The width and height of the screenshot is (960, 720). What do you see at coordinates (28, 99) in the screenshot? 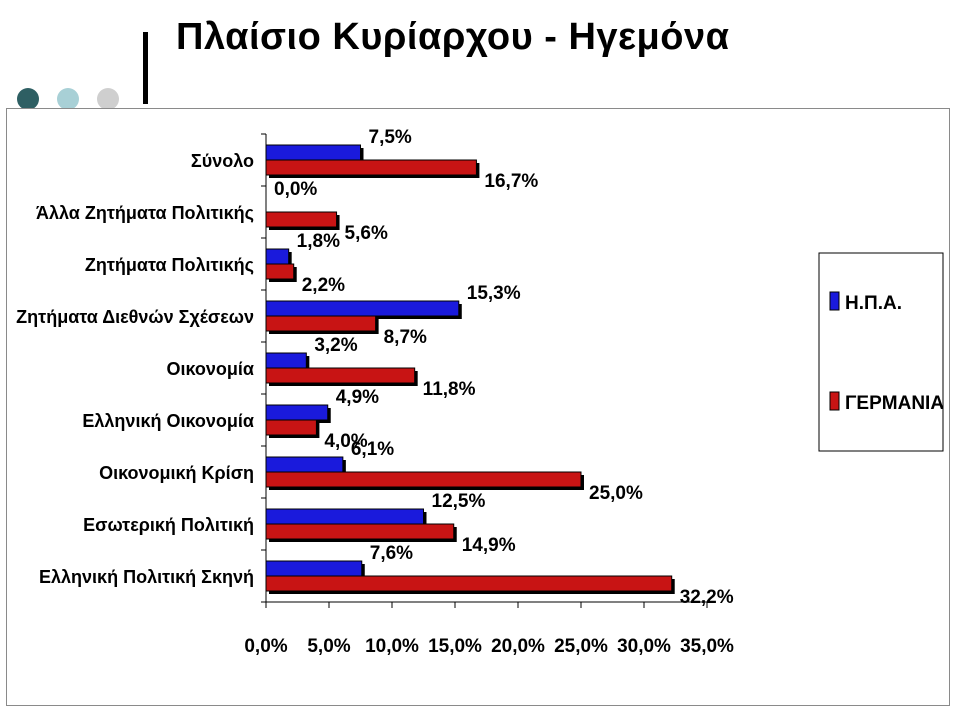
I see `accent-dot-dark` at bounding box center [28, 99].